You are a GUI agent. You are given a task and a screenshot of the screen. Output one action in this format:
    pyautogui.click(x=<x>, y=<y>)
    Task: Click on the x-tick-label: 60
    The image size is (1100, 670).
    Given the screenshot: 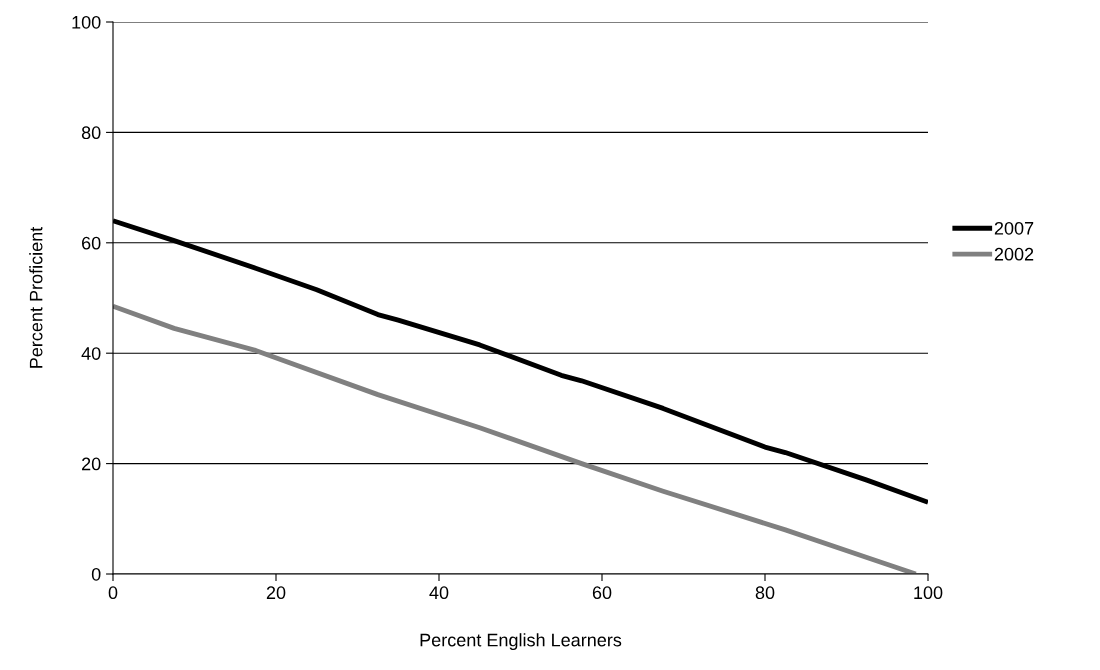 What is the action you would take?
    pyautogui.click(x=602, y=593)
    